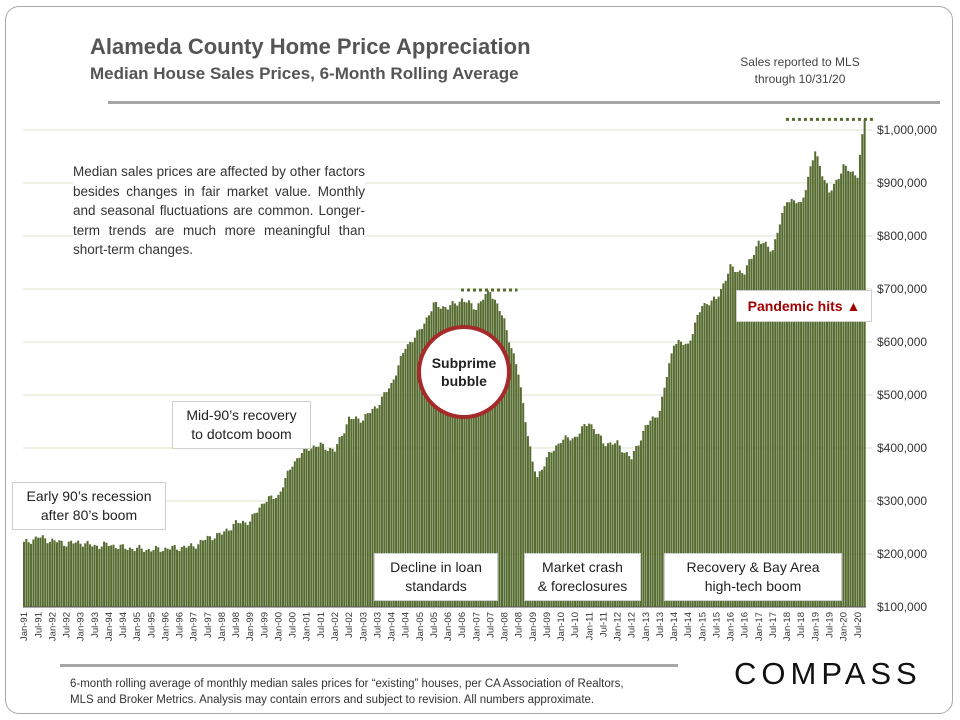  What do you see at coordinates (241, 425) in the screenshot?
I see `annotation-mid-90s: Mid-90’s recovery to dotcom boom` at bounding box center [241, 425].